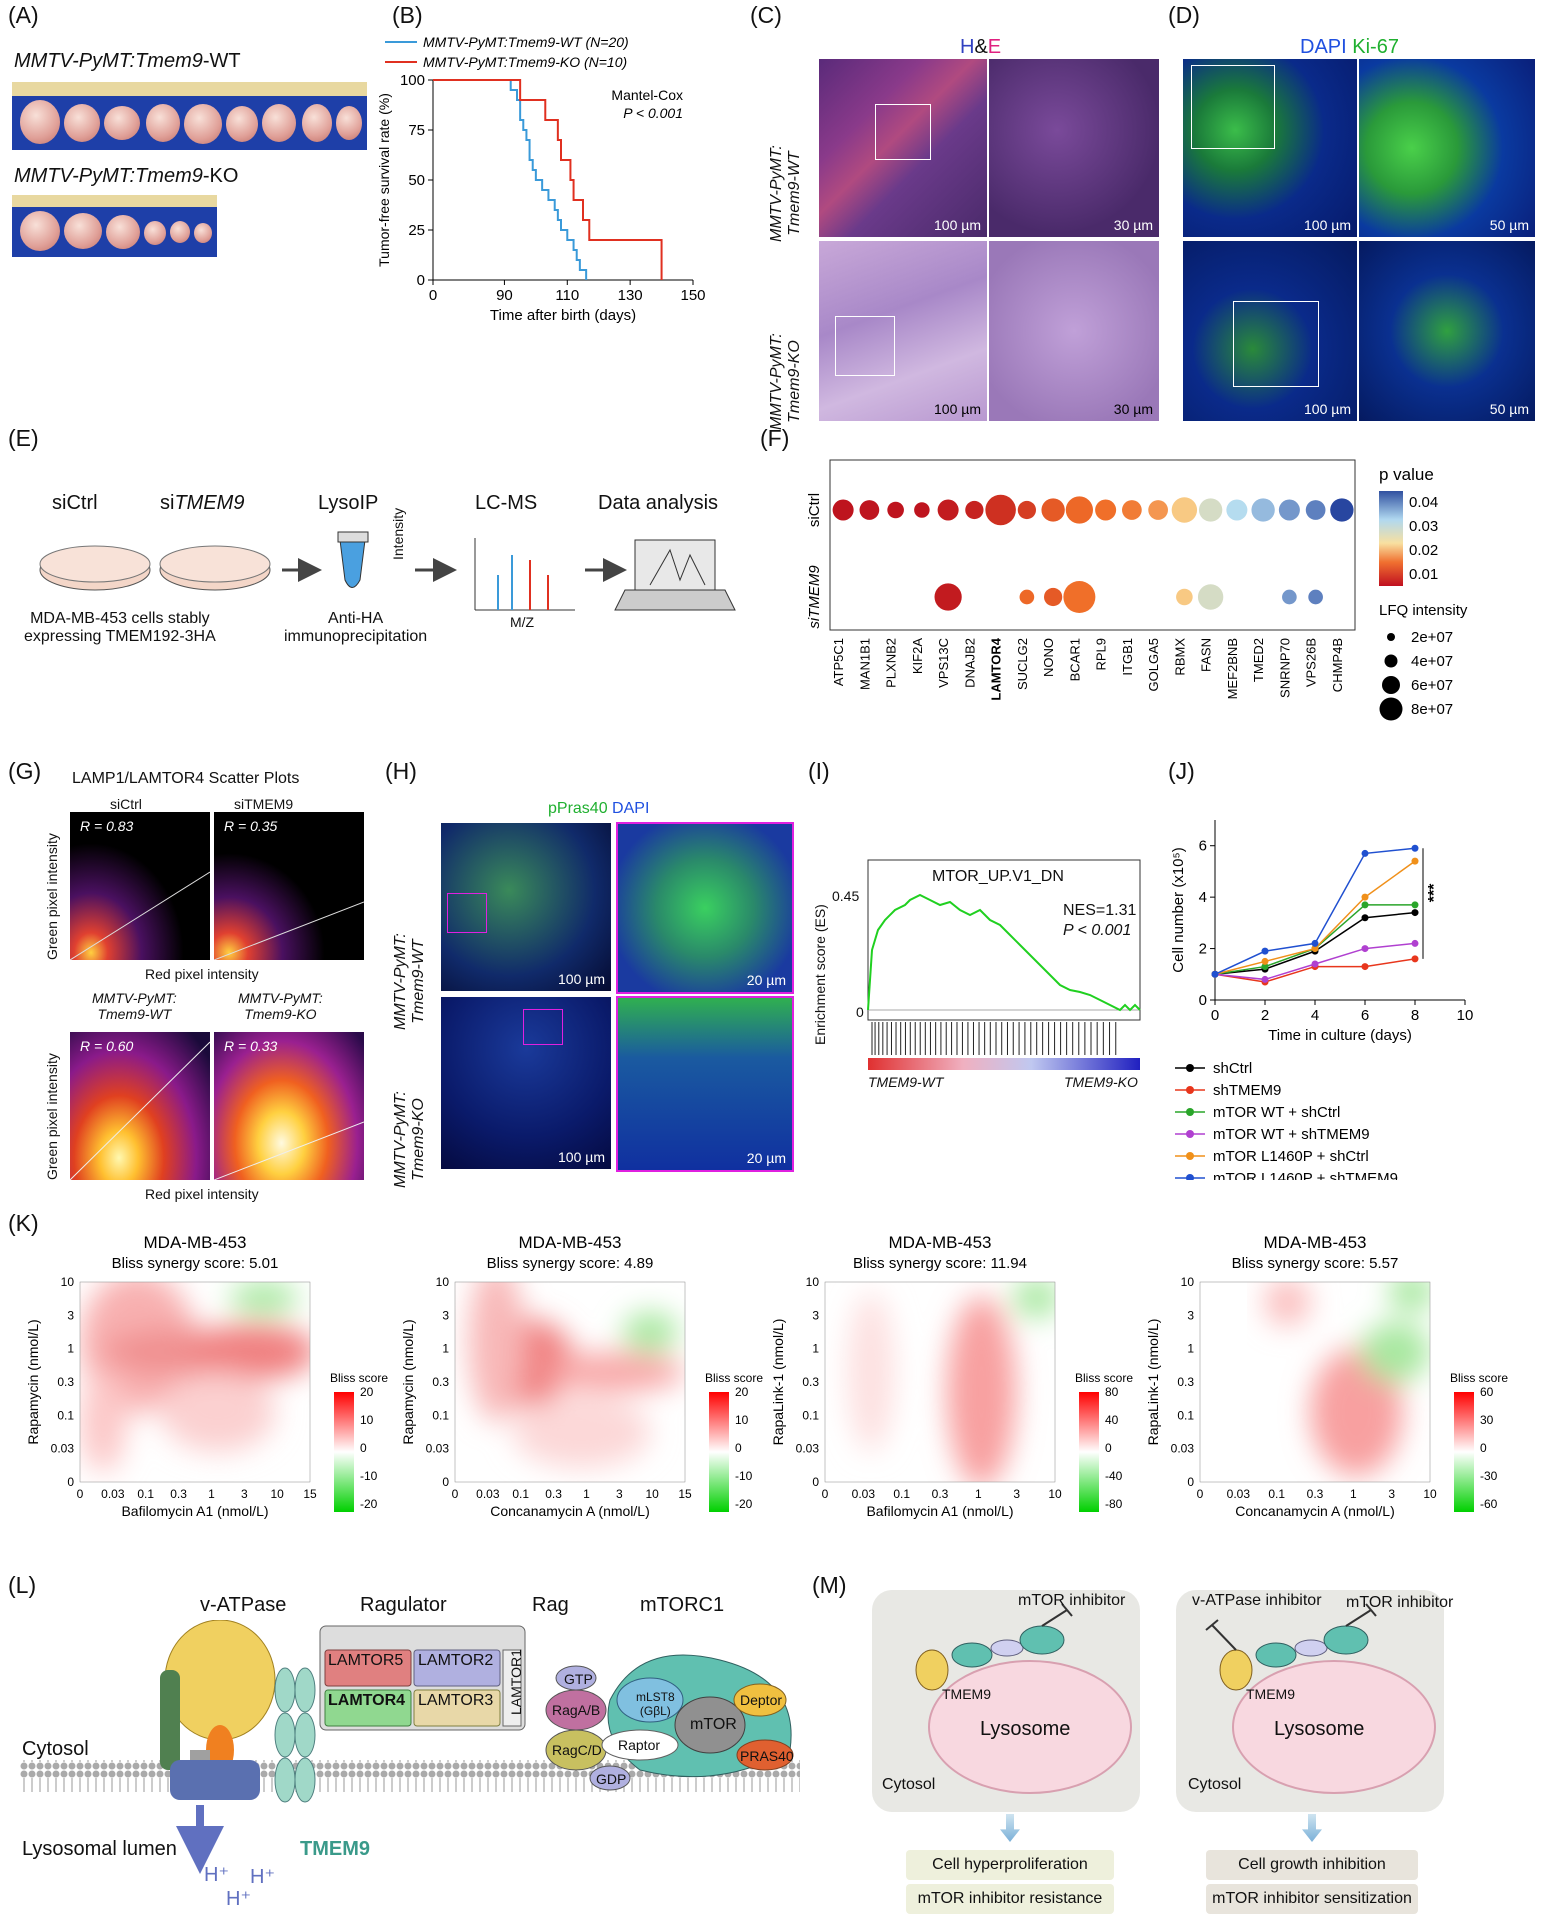 The height and width of the screenshot is (1918, 1542). What do you see at coordinates (996, 668) in the screenshot?
I see `gene-label: LAMTOR4` at bounding box center [996, 668].